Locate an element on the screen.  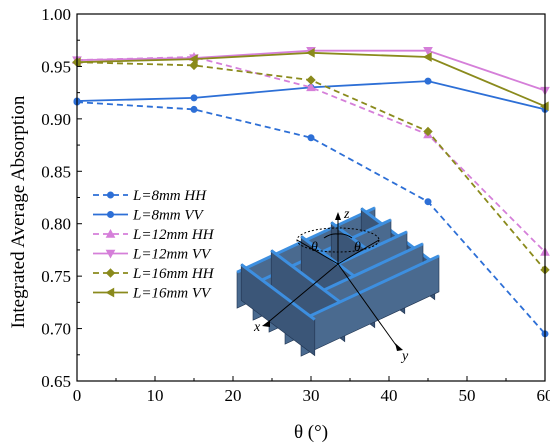
cone-edge-right is located at coordinates (358, 252).